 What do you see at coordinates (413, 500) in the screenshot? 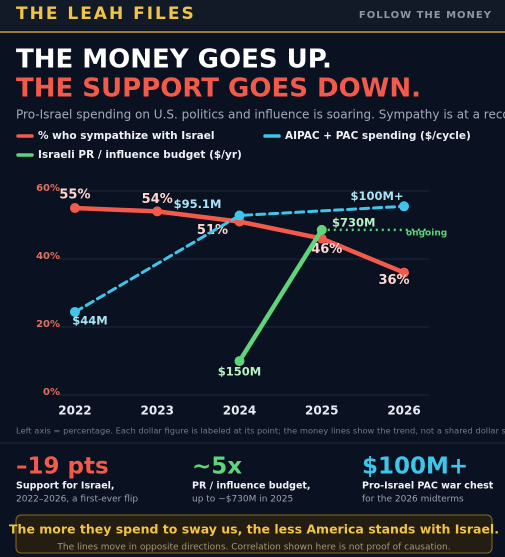
I see `stat-detail: for the 2026 midterms` at bounding box center [413, 500].